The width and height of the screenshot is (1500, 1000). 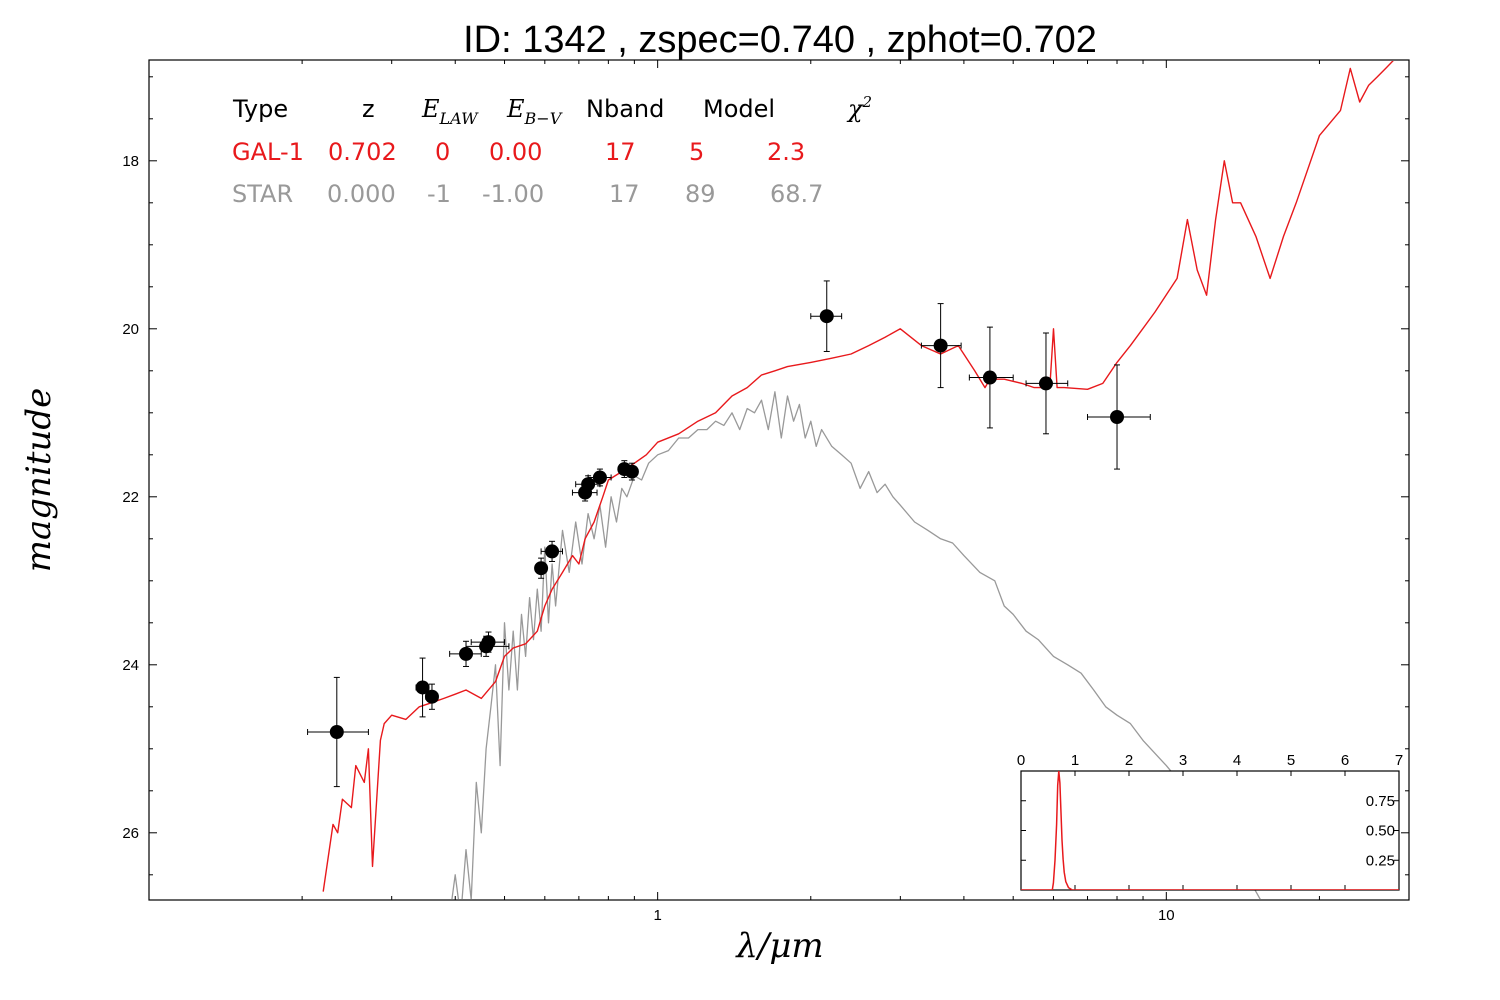 I want to click on table-cell: 5, so click(x=696, y=152).